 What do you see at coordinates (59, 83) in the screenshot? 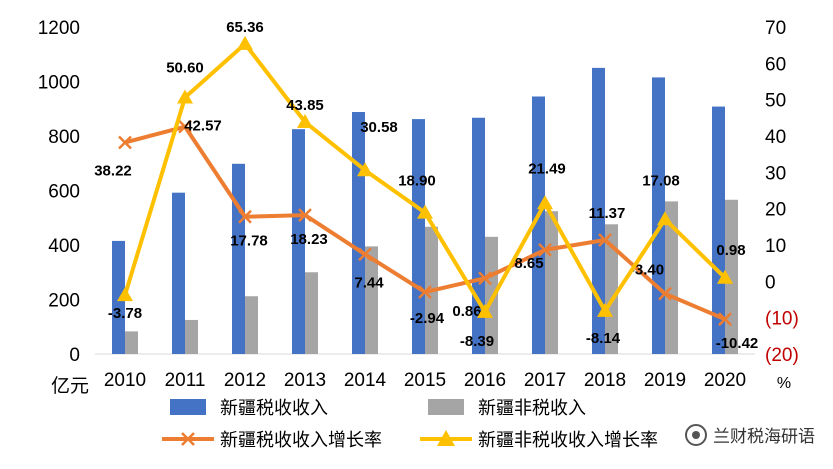
I see `left-axis-tick-label: 1000` at bounding box center [59, 83].